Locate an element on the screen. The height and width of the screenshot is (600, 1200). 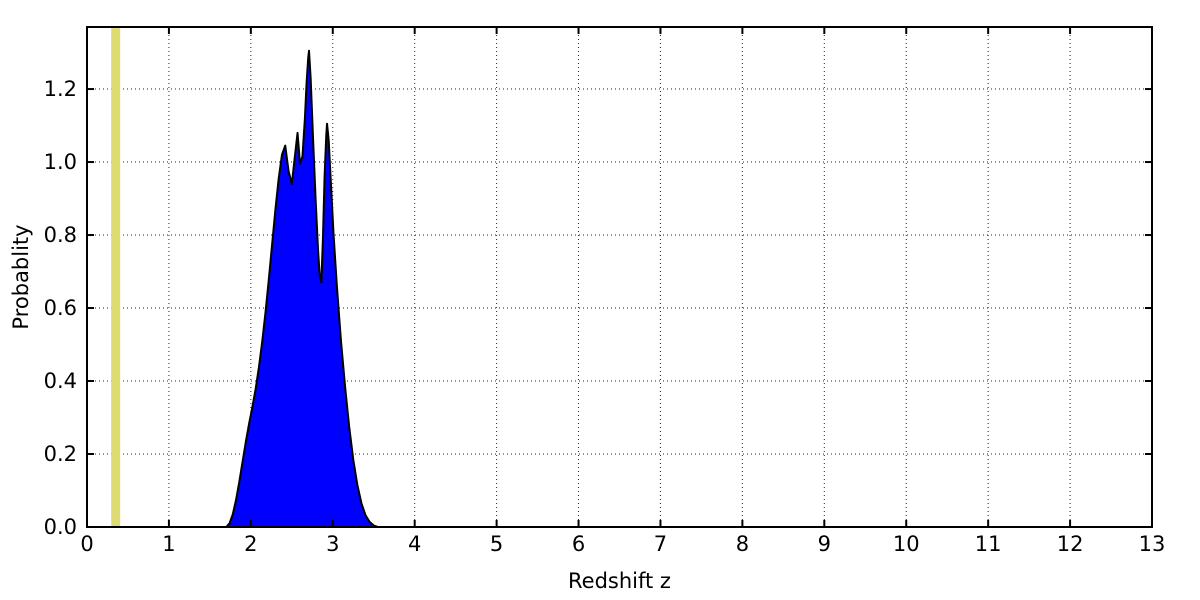
x-tick-label: 8 is located at coordinates (742, 544).